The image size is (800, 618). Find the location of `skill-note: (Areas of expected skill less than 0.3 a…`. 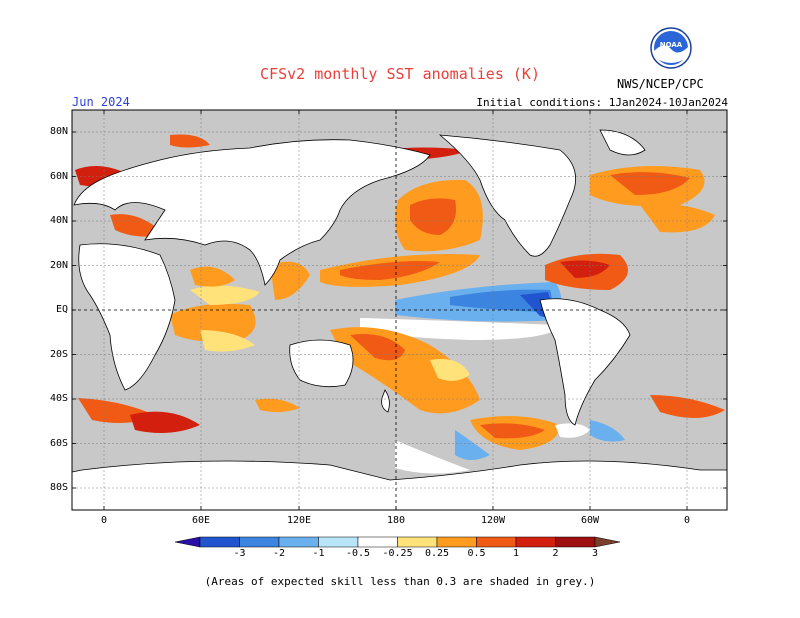

skill-note: (Areas of expected skill less than 0.3 a… is located at coordinates (400, 581).